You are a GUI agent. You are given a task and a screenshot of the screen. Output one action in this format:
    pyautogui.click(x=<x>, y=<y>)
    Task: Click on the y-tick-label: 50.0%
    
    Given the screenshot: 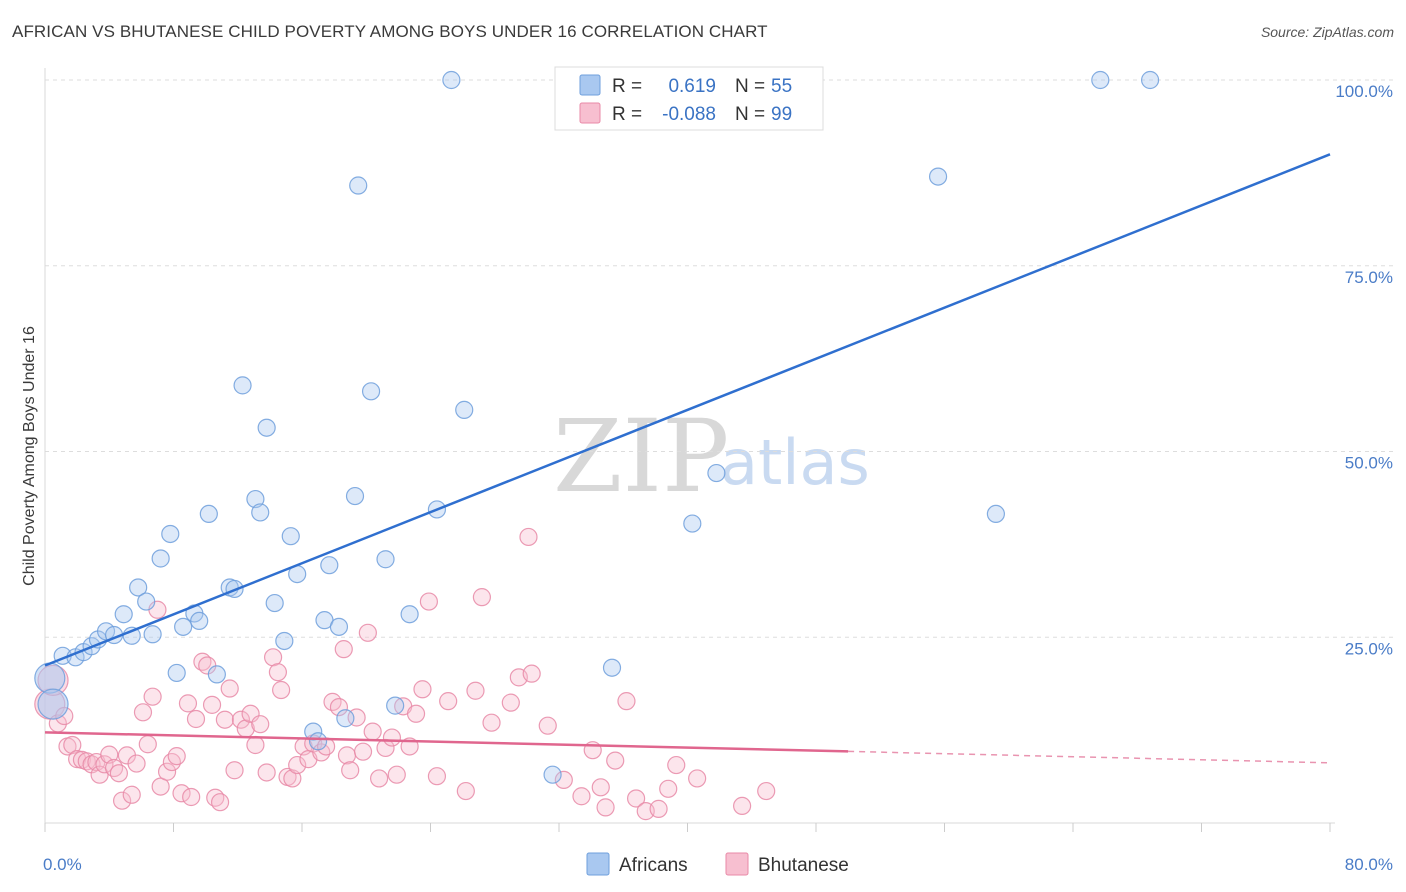 What is the action you would take?
    pyautogui.click(x=1369, y=463)
    